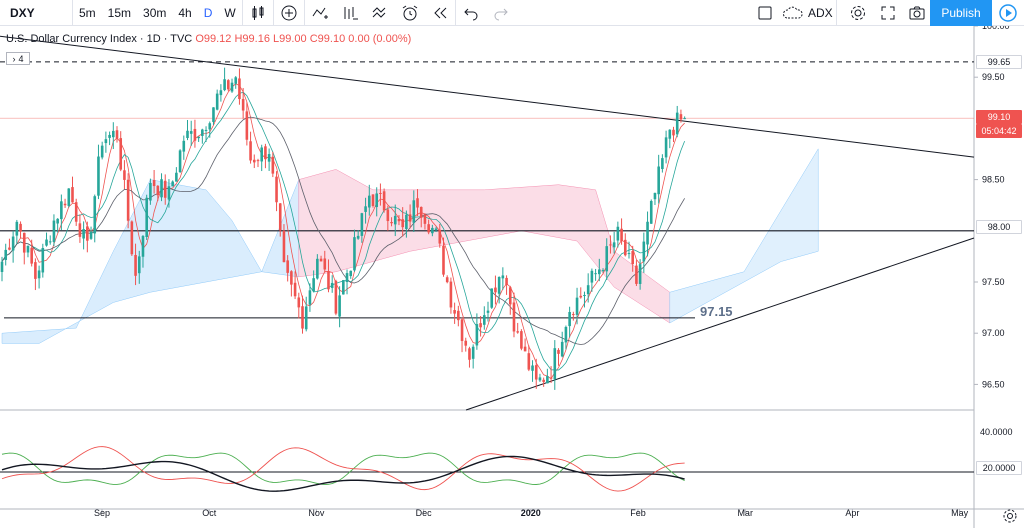  I want to click on play-icon, so click(1008, 13).